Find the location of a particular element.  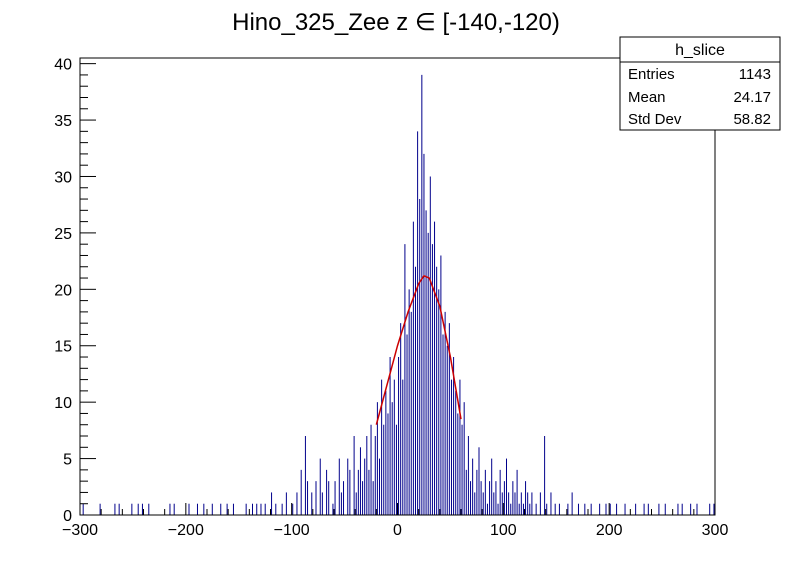

x-tick-label: −100 is located at coordinates (292, 530).